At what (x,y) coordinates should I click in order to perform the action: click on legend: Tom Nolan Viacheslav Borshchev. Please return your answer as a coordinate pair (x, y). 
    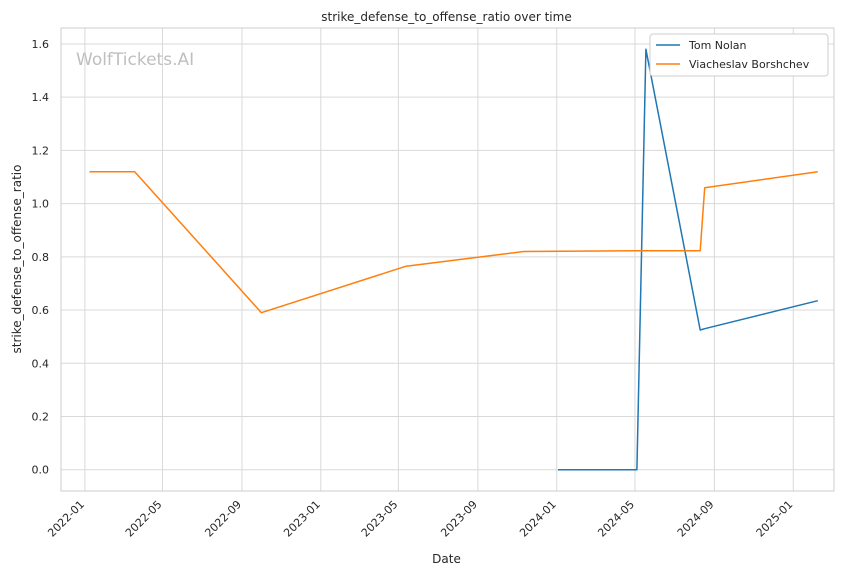
    Looking at the image, I should click on (739, 55).